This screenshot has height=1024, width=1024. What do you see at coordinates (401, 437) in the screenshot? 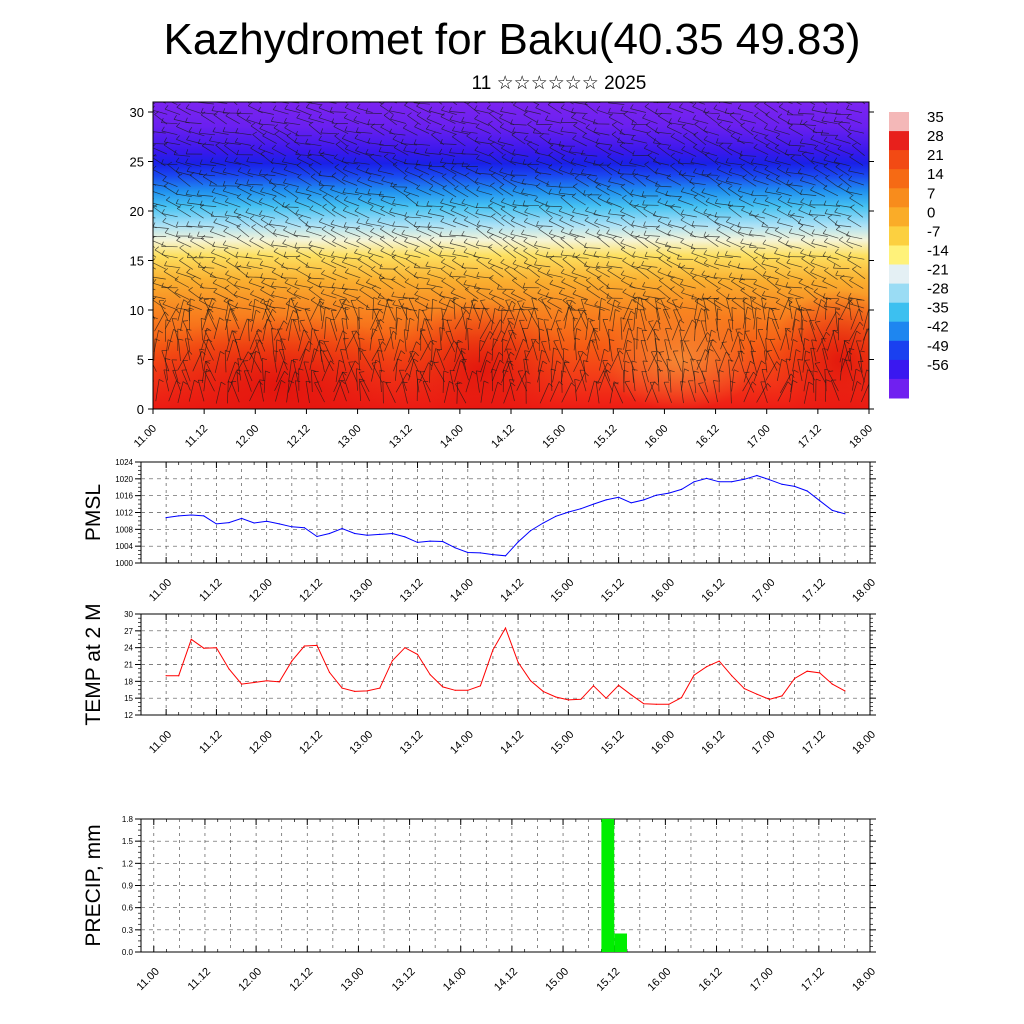
I see `x-tick-label: 13.12` at bounding box center [401, 437].